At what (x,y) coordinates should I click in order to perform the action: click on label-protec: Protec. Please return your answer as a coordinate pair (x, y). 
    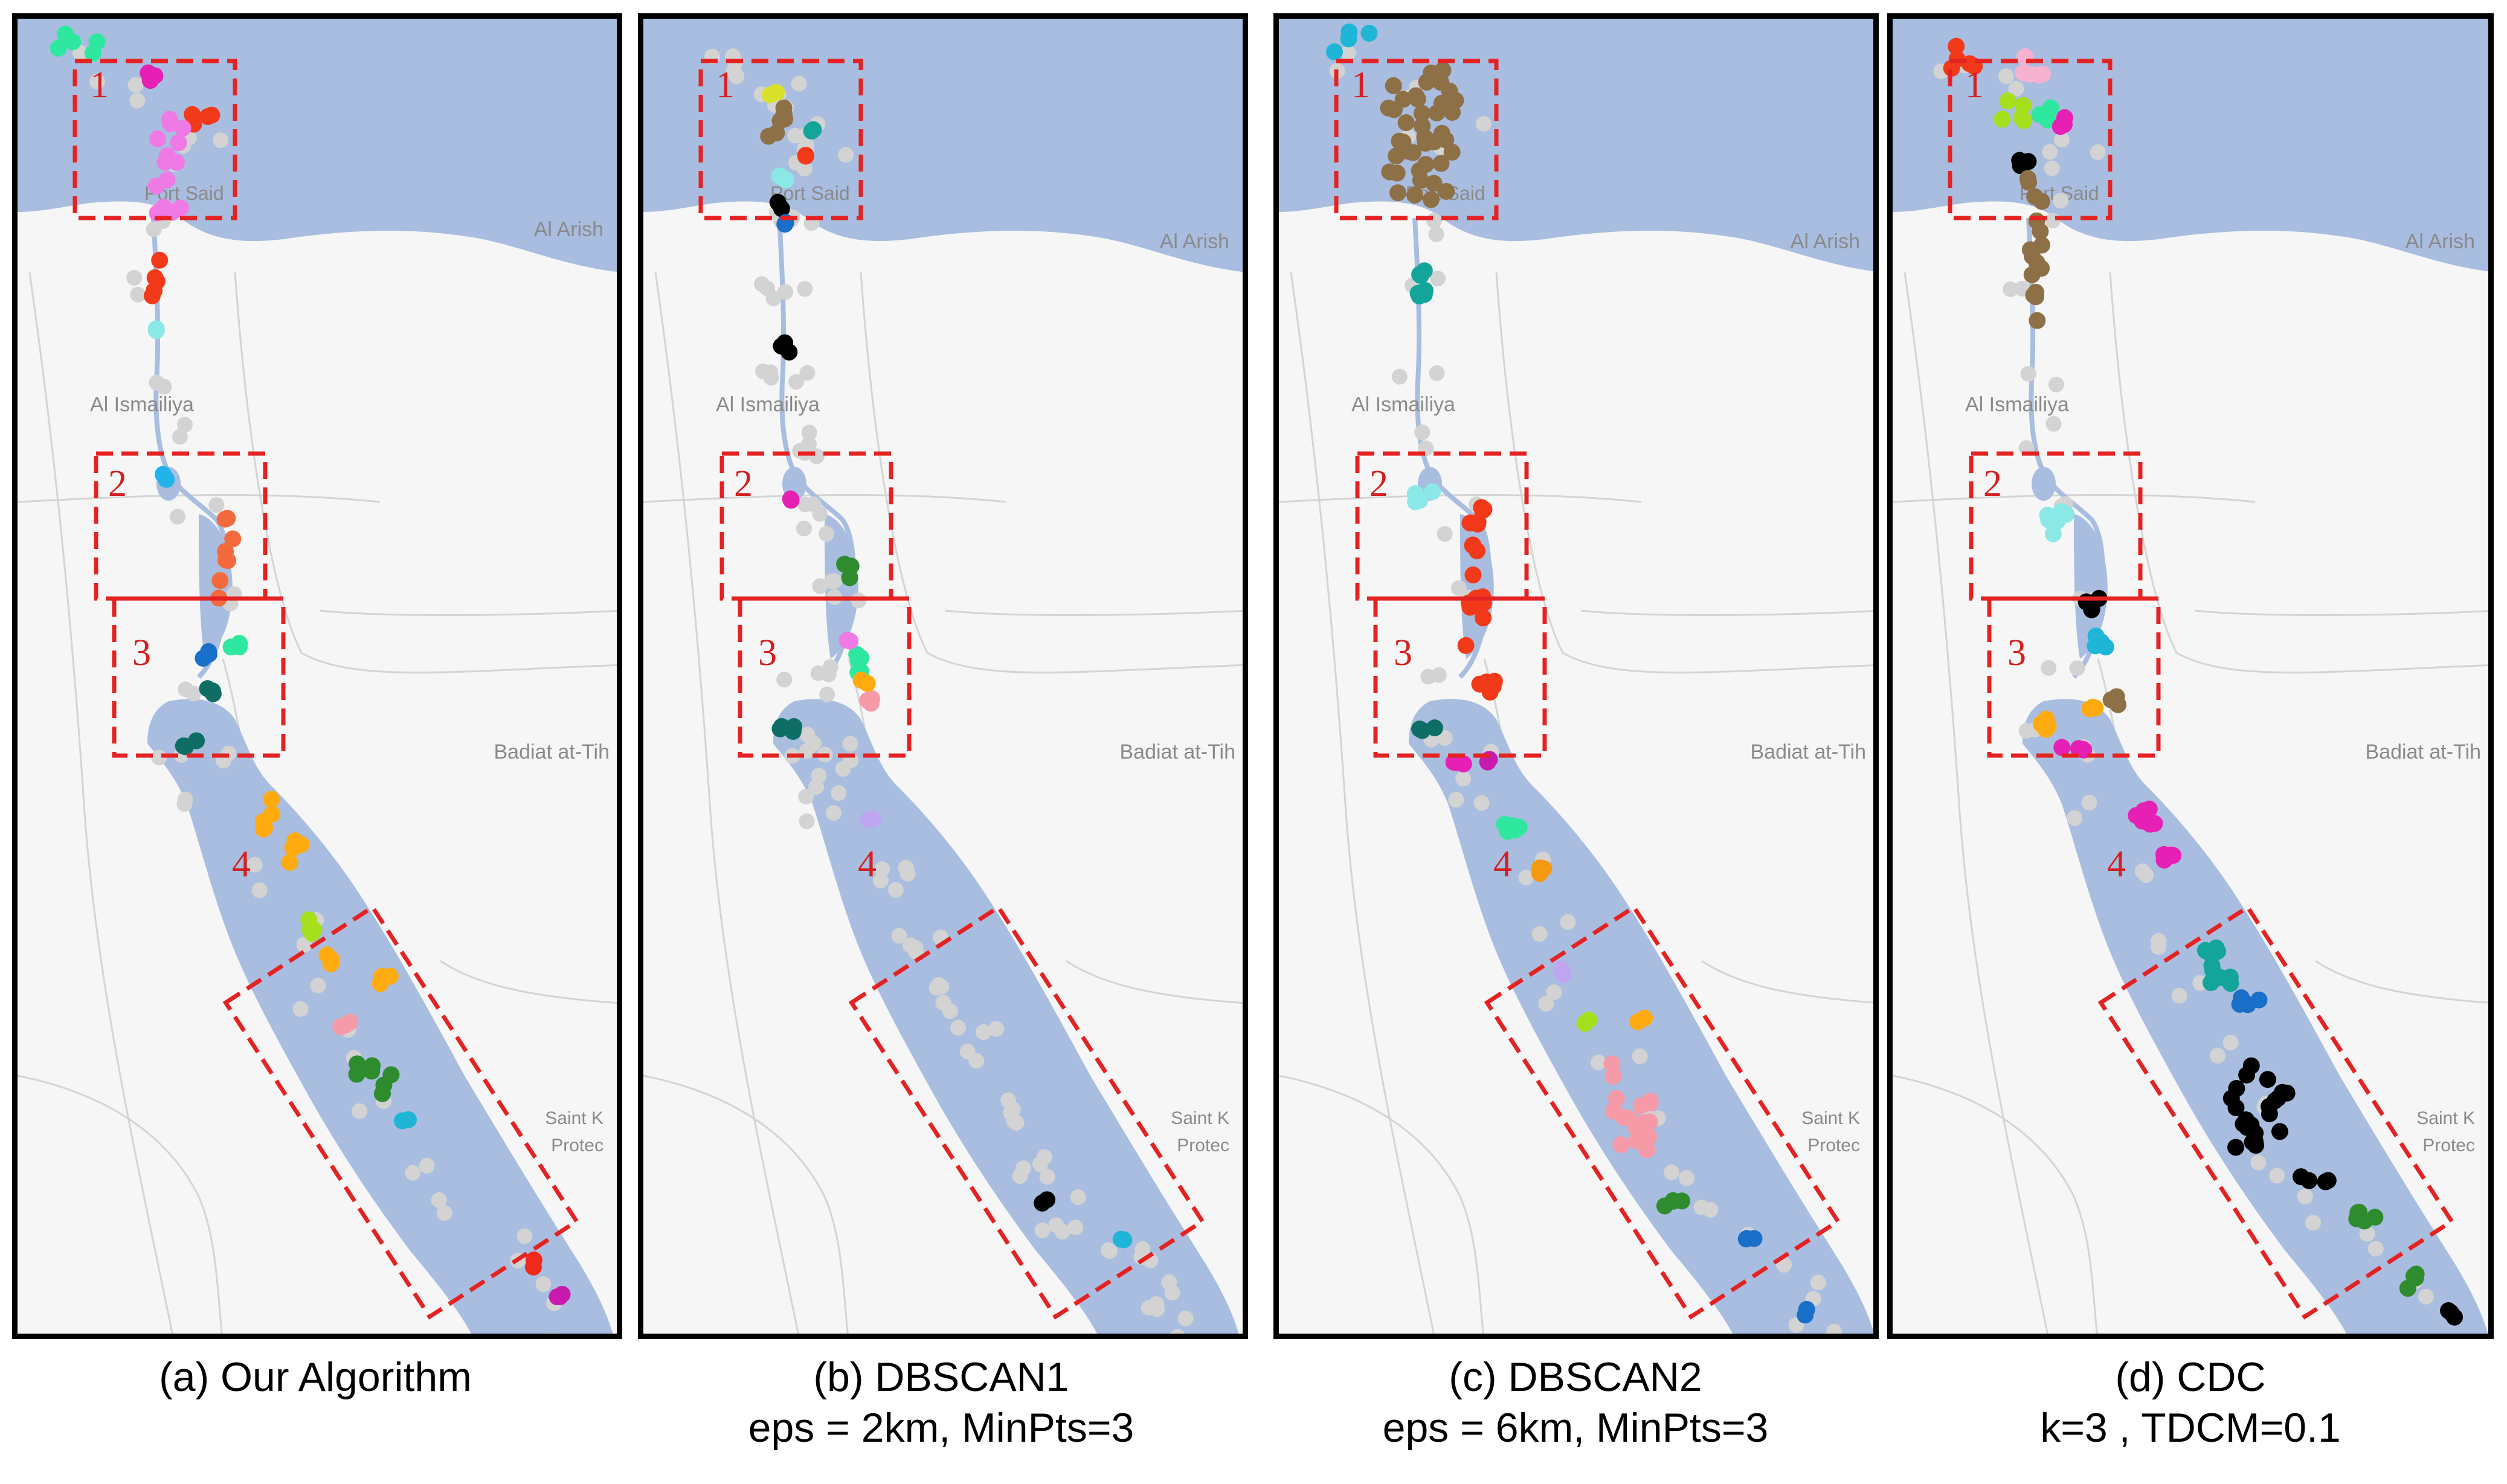
    Looking at the image, I should click on (577, 1145).